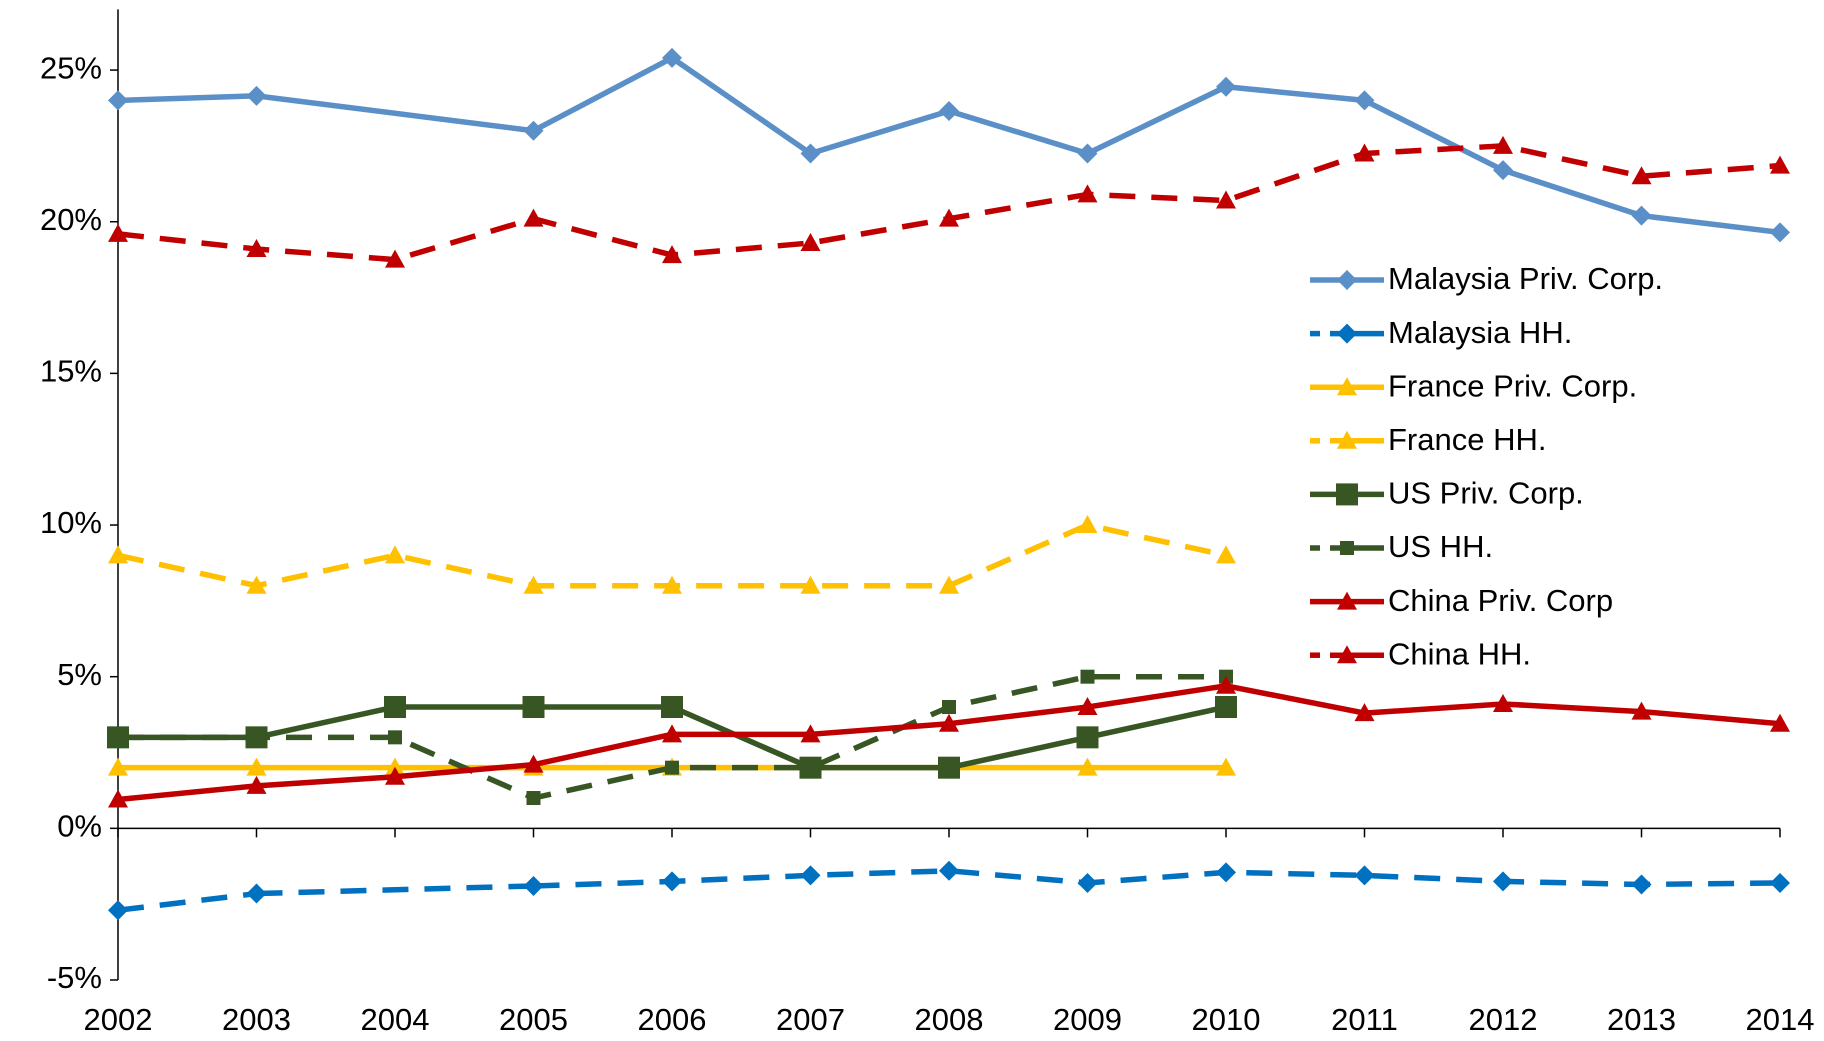 This screenshot has width=1824, height=1041. Describe the element at coordinates (810, 1019) in the screenshot. I see `x-tick-label: 2007` at that location.